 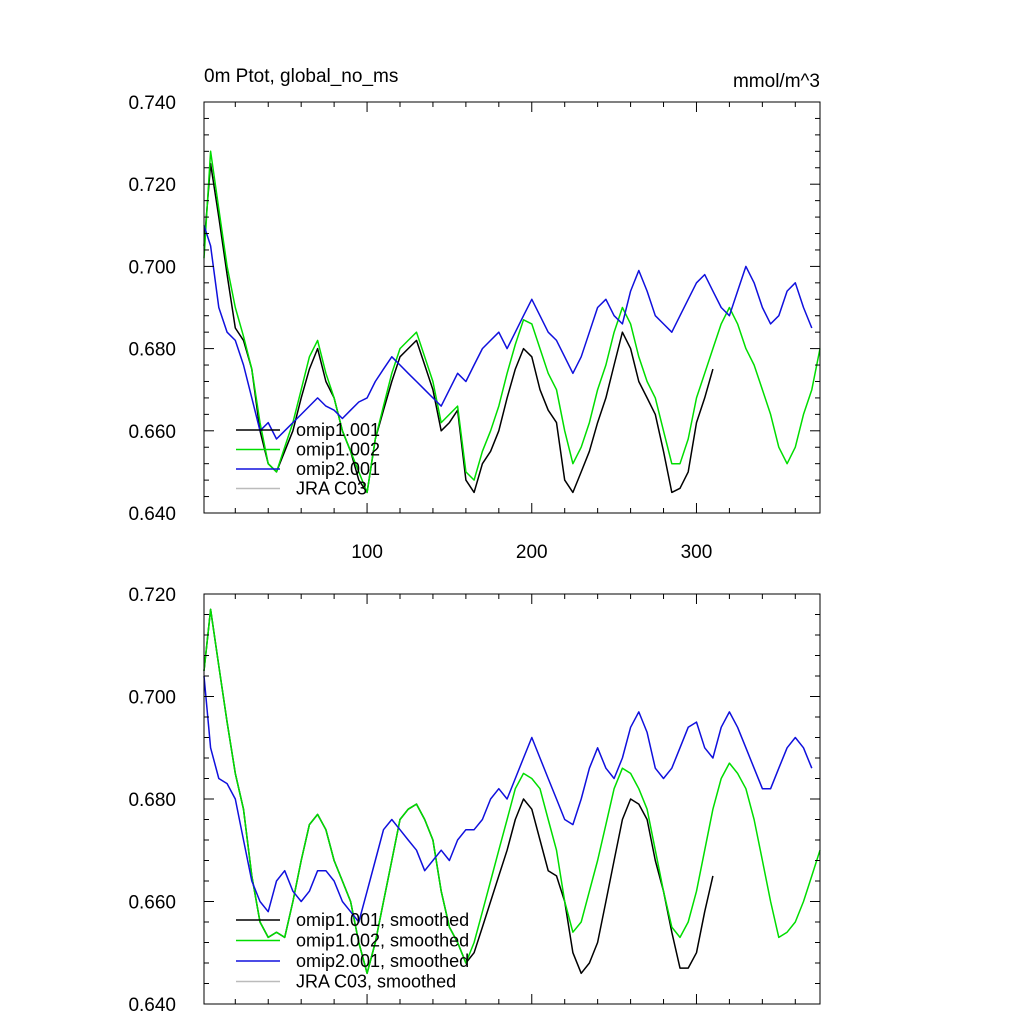 What do you see at coordinates (152, 103) in the screenshot?
I see `y-tick-label-0-5: 0.740` at bounding box center [152, 103].